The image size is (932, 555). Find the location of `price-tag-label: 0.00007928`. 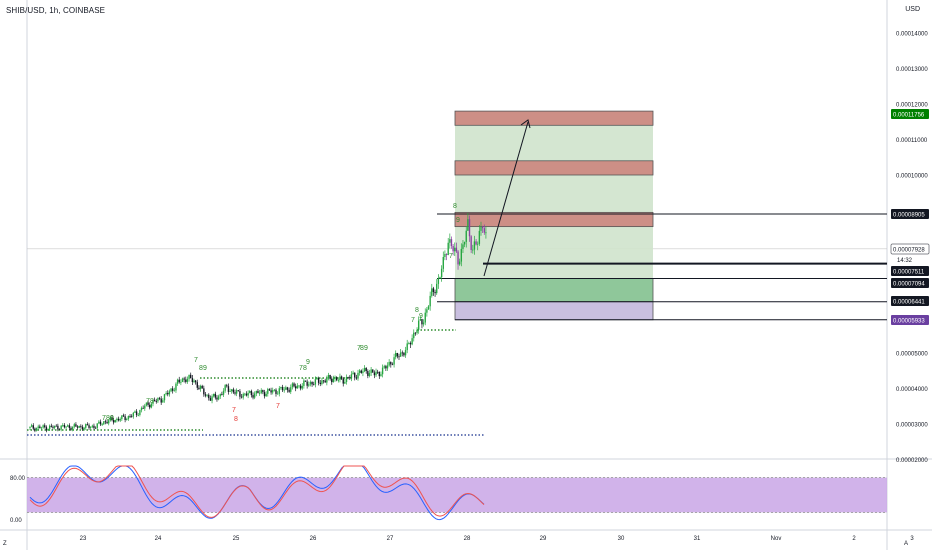

price-tag-label: 0.00007928 is located at coordinates (909, 250).